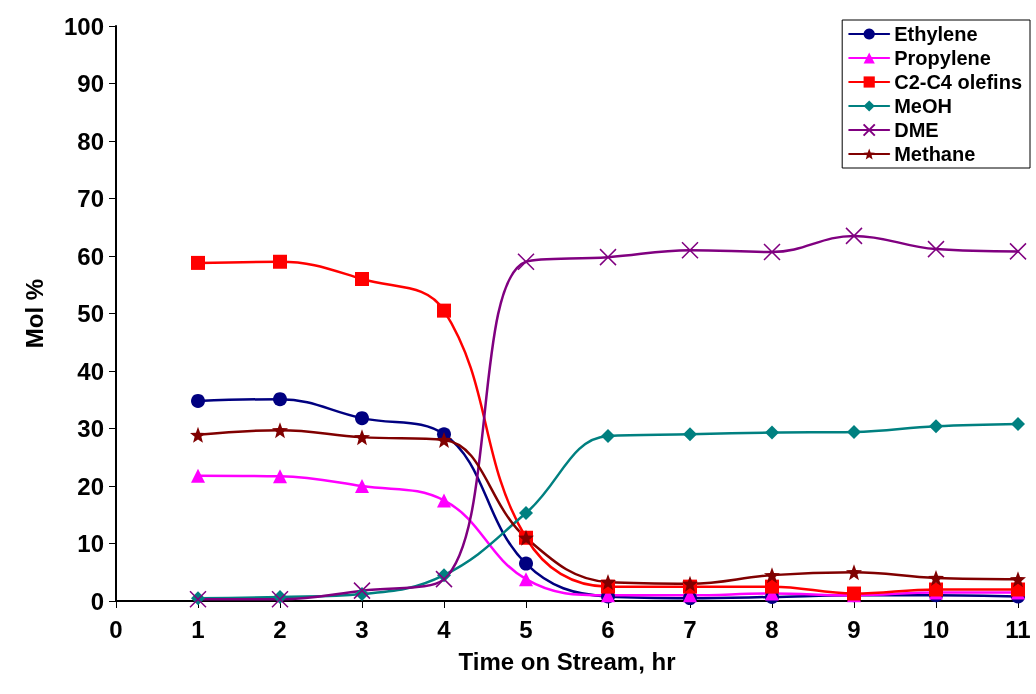 This screenshot has width=1036, height=694. Describe the element at coordinates (34, 313) in the screenshot. I see `y-axis-title: Mol %` at that location.